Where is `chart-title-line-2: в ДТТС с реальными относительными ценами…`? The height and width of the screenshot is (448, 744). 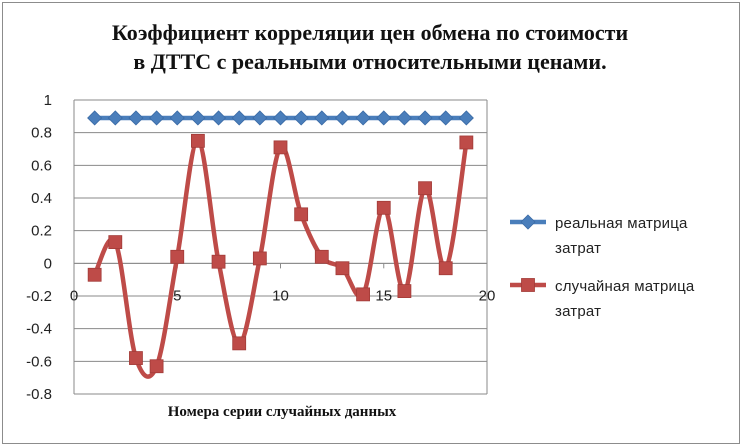 chart-title-line-2: в ДТТС с реальными относительными ценами… is located at coordinates (370, 61).